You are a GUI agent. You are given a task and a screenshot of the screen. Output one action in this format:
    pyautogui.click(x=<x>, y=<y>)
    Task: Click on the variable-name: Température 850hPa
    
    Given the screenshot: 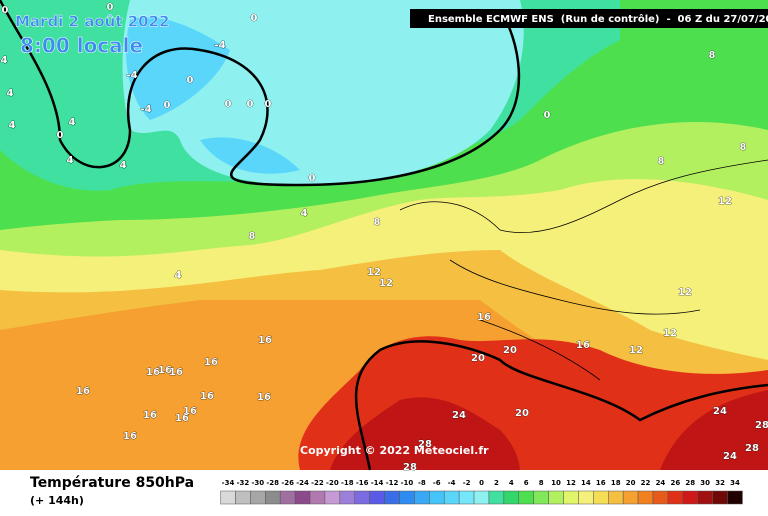 What is the action you would take?
    pyautogui.click(x=112, y=483)
    